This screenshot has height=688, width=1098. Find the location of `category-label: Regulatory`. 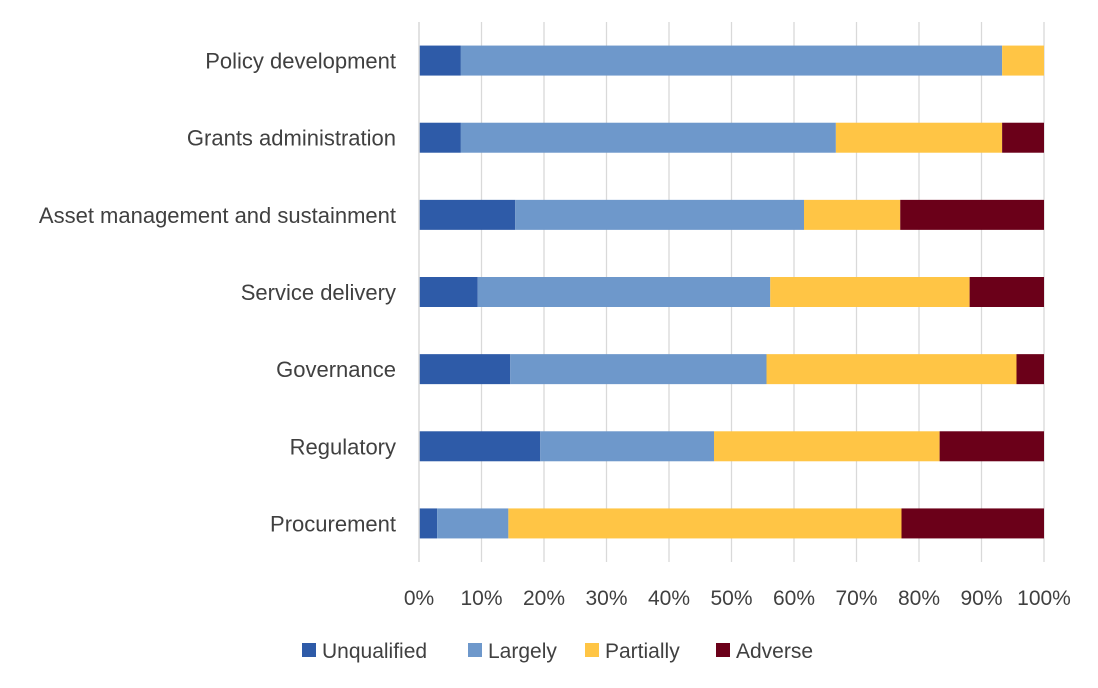

category-label: Regulatory is located at coordinates (343, 446).